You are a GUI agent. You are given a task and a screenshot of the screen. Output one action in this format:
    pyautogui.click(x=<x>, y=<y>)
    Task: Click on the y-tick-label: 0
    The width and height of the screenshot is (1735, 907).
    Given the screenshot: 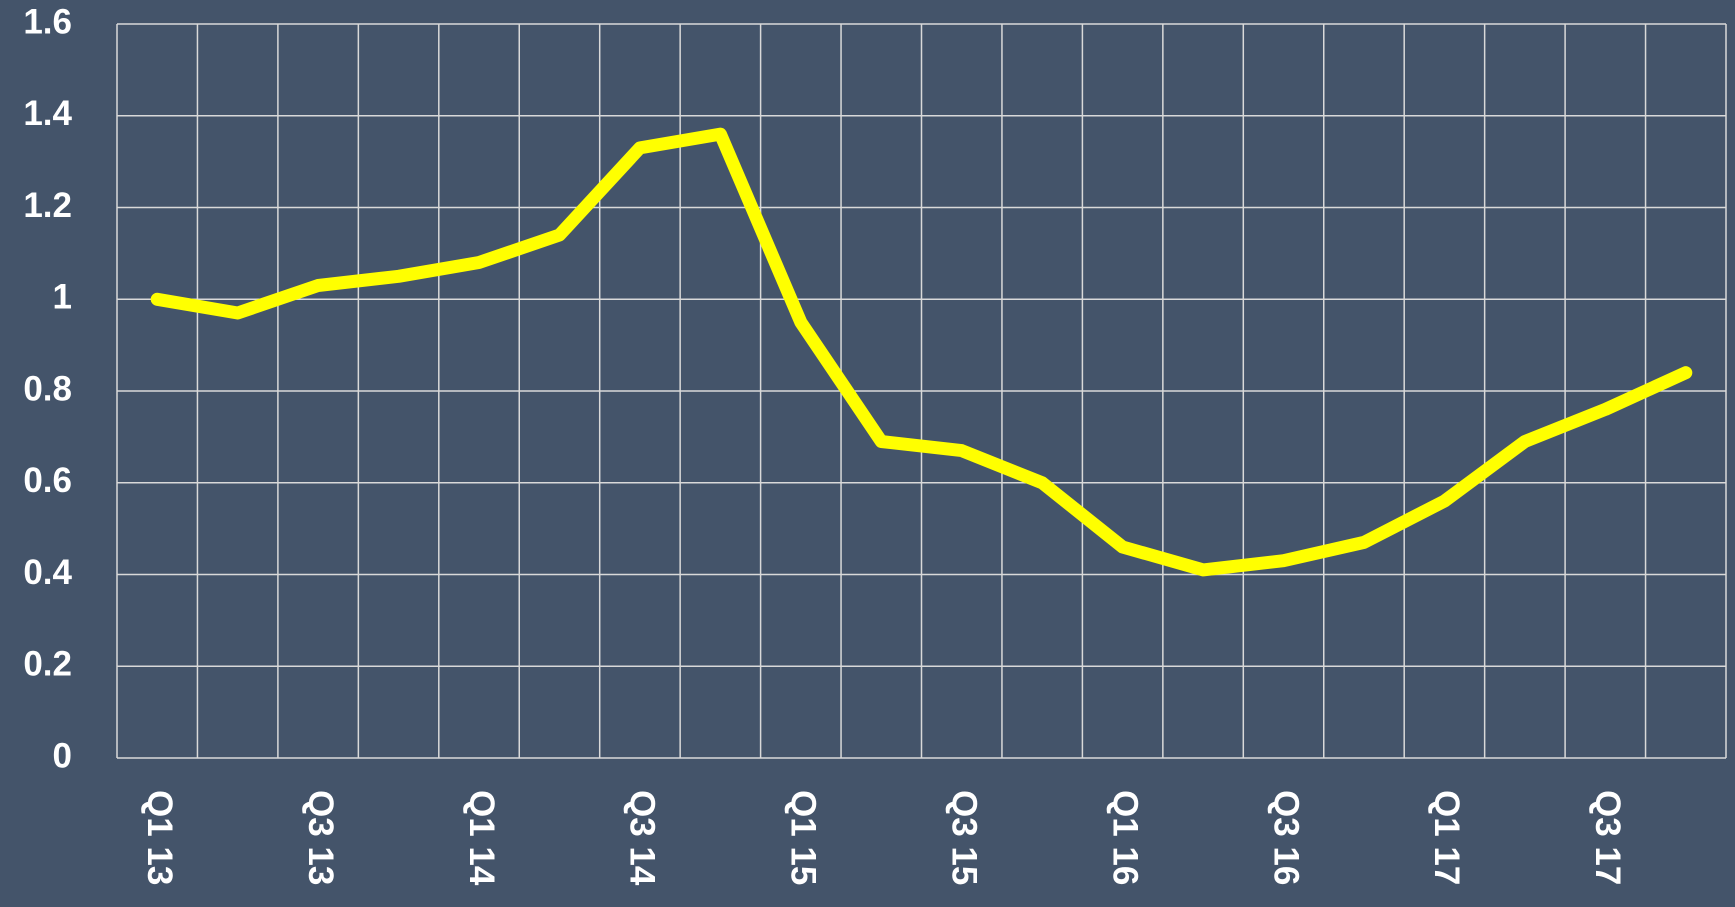 What is the action you would take?
    pyautogui.click(x=62, y=755)
    